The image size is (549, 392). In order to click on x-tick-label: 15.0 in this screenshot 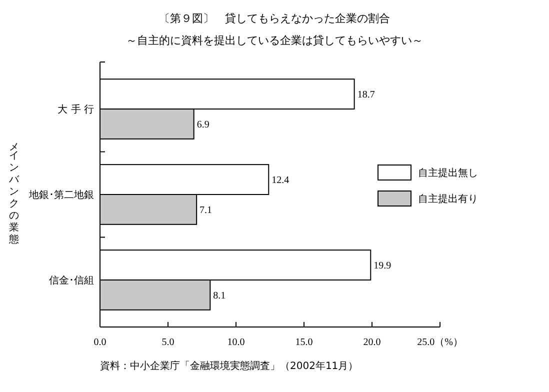, I will do `click(304, 342)`.